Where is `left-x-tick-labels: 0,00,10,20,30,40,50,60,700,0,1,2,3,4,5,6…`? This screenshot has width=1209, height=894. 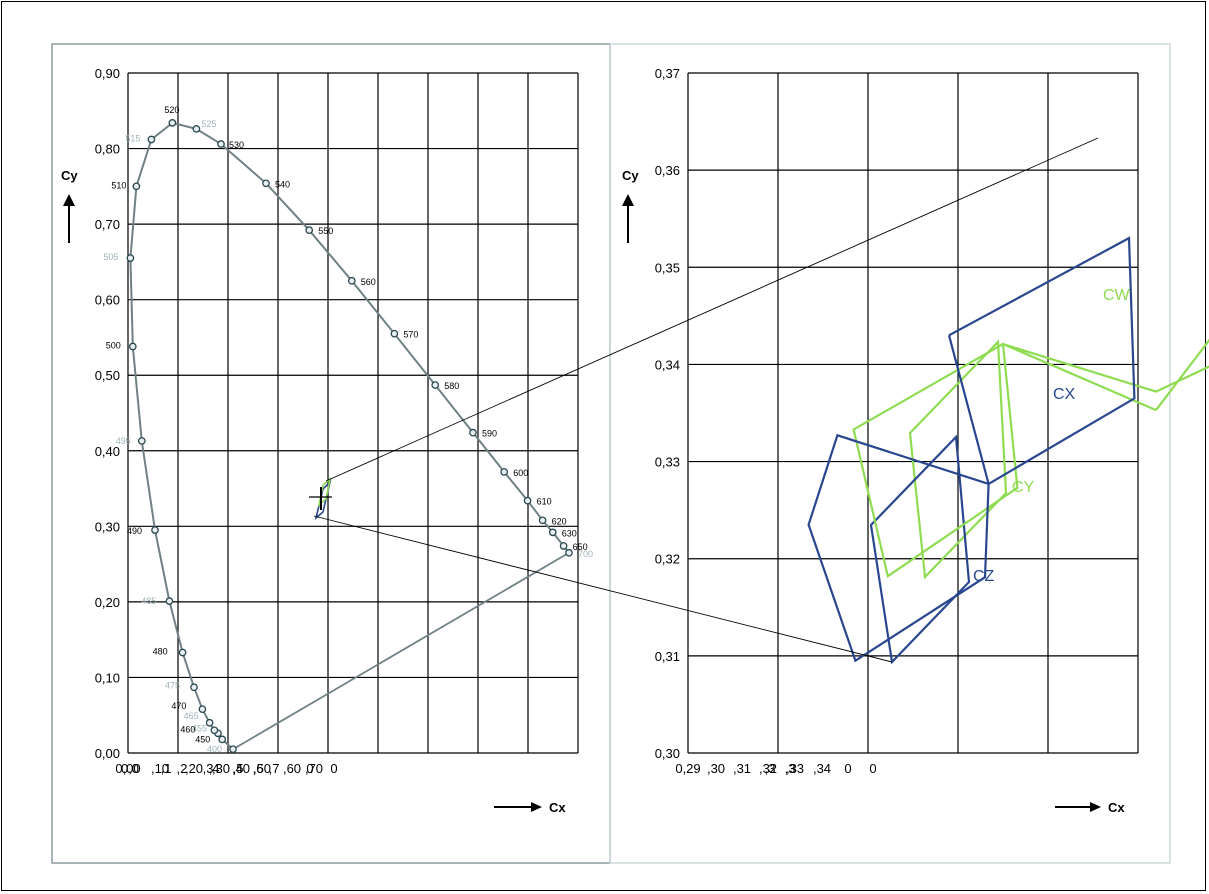
left-x-tick-labels: 0,00,10,20,30,40,50,60,700,0,1,2,3,4,5,6… is located at coordinates (226, 768).